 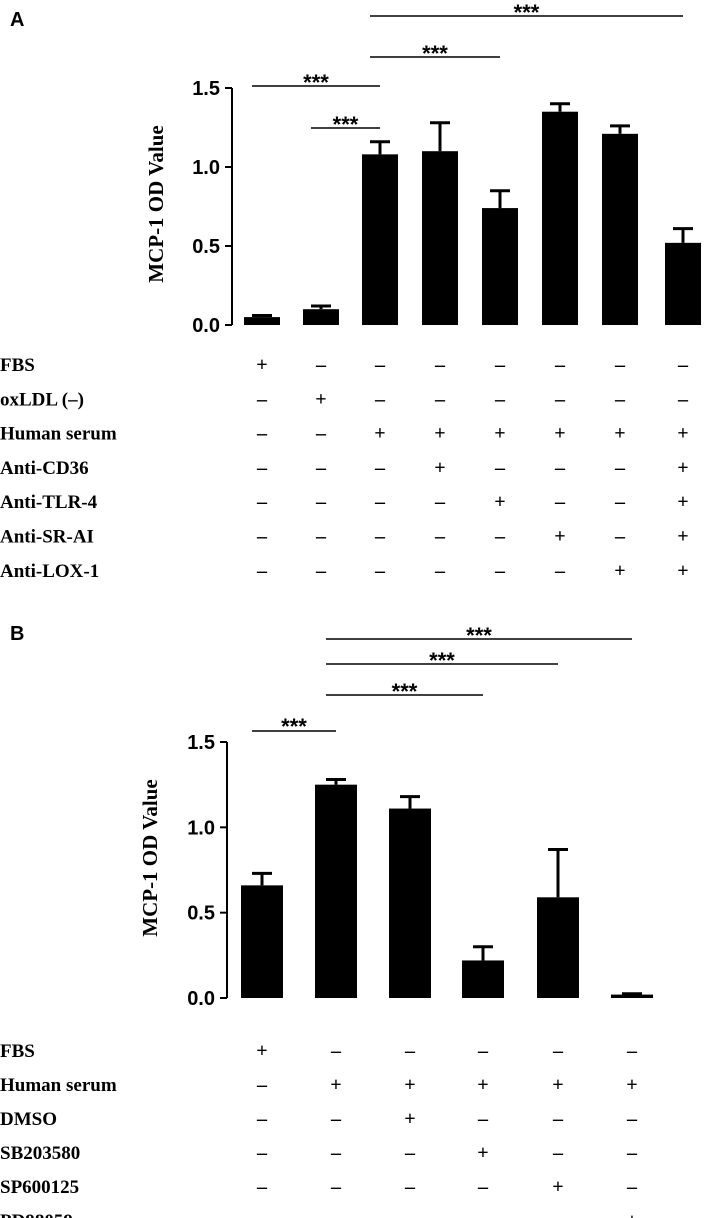 What do you see at coordinates (40, 1153) in the screenshot?
I see `condition-label: SB203580` at bounding box center [40, 1153].